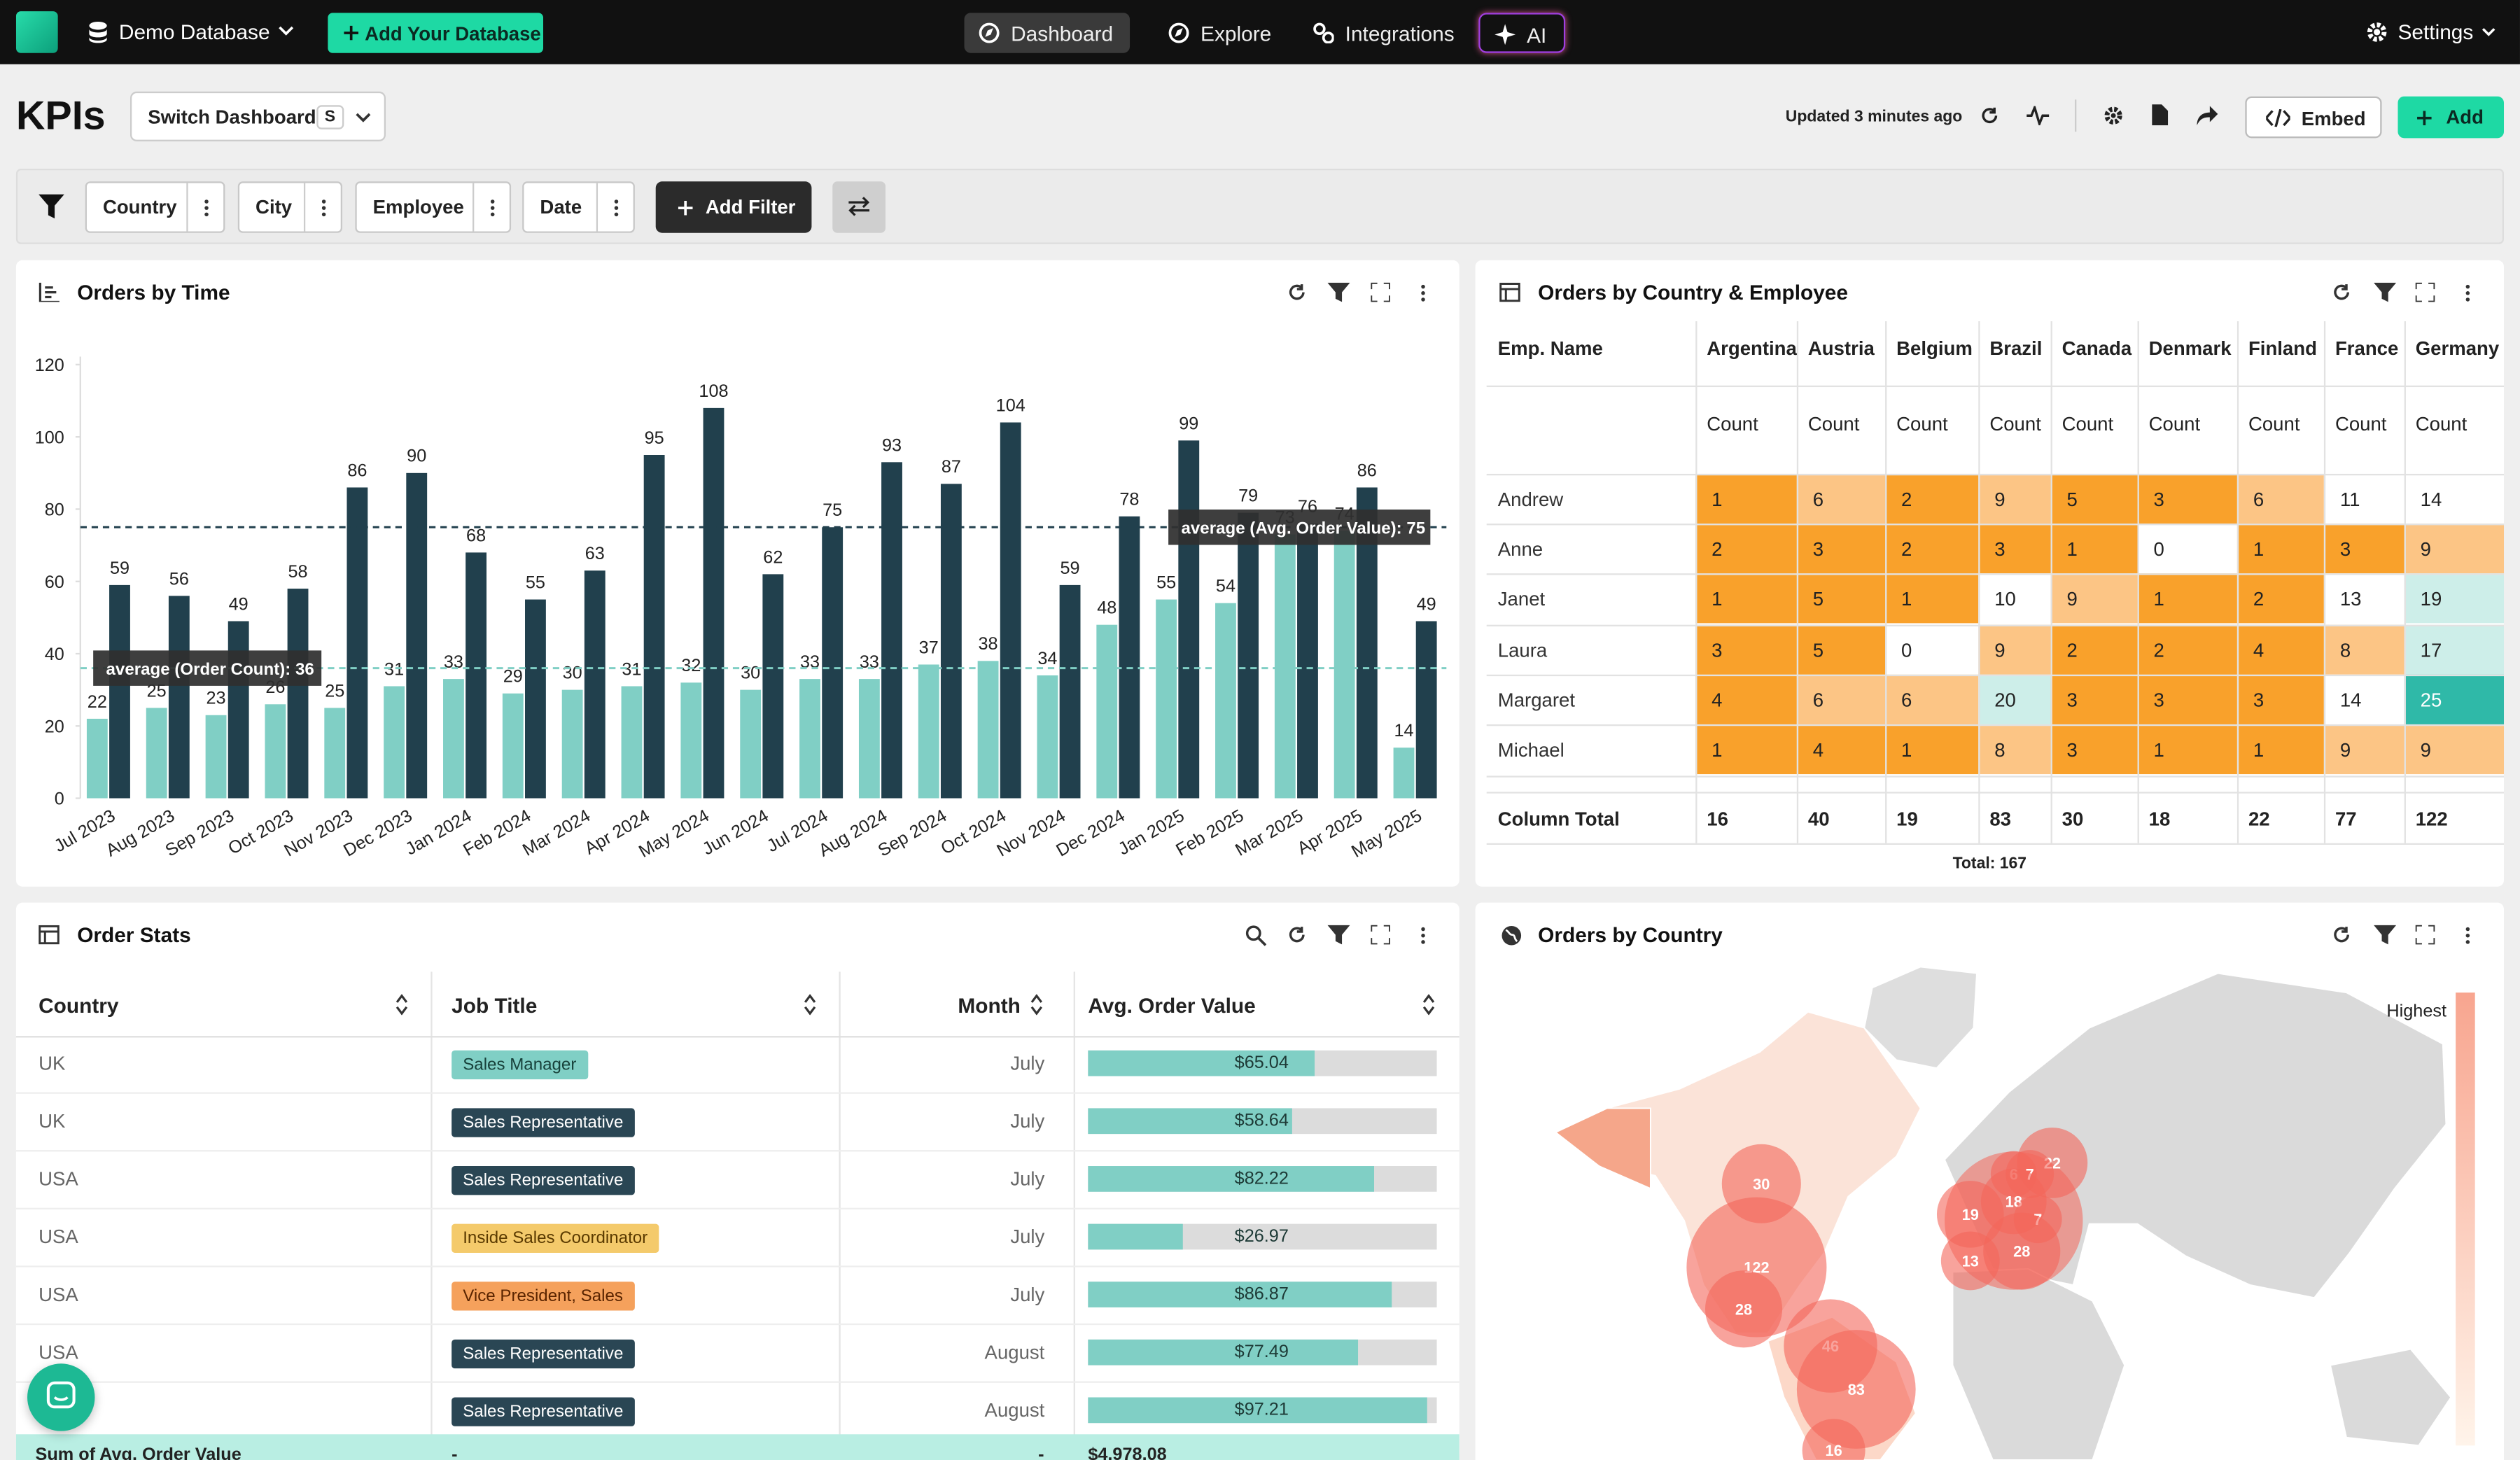  I want to click on add-database-button: Add Your Database, so click(436, 33).